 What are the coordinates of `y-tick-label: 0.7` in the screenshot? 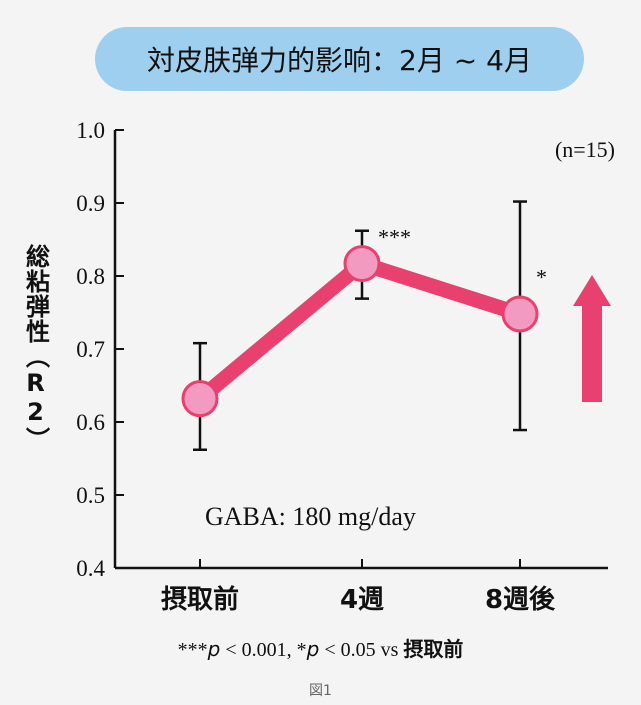 It's located at (90, 349).